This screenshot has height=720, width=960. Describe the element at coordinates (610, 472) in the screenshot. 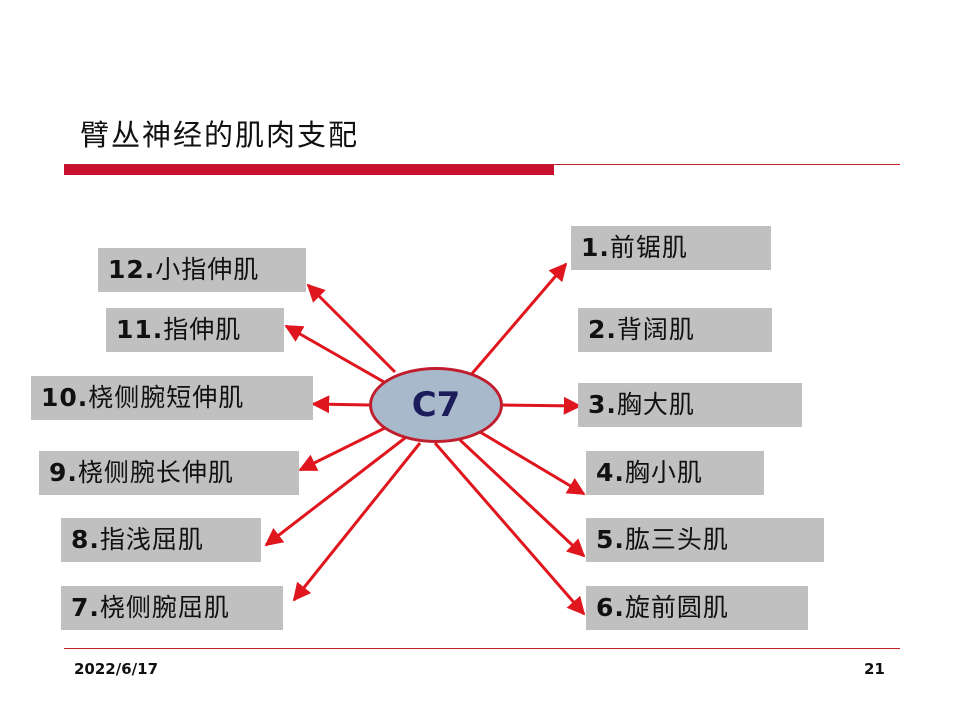

I see `node-number: 4.` at that location.